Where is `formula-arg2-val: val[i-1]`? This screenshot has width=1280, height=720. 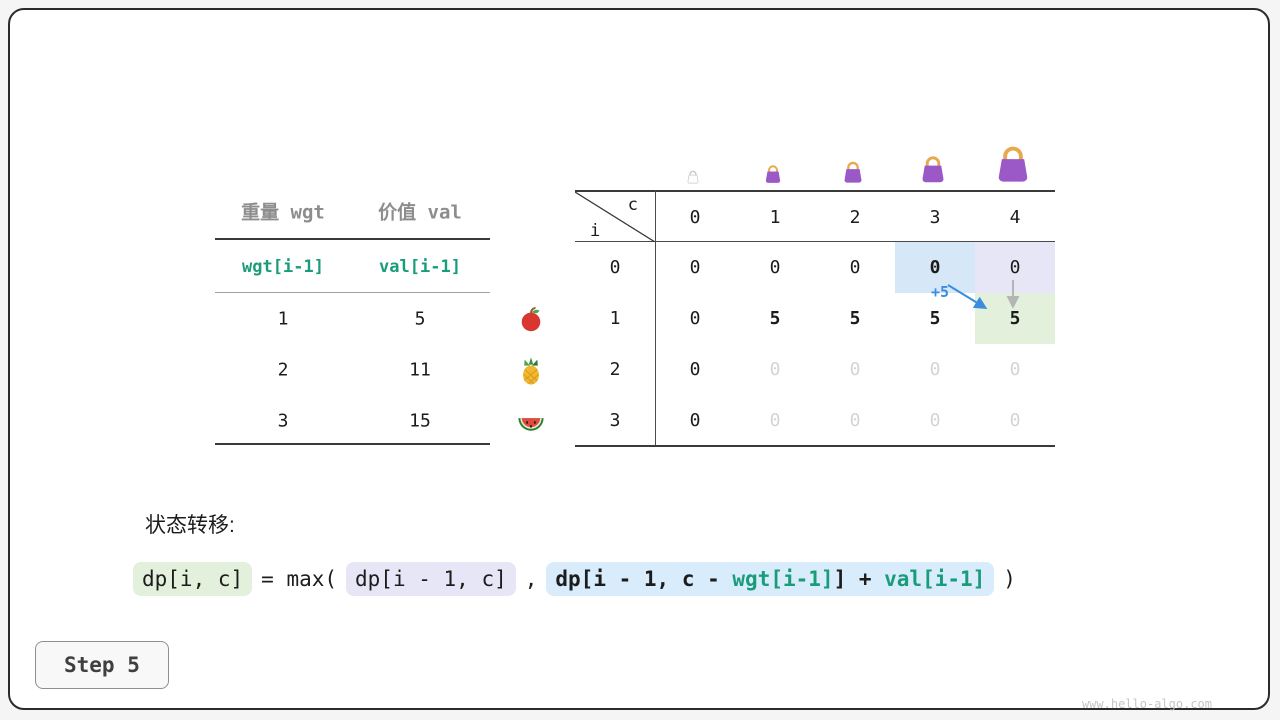
formula-arg2-val: val[i-1] is located at coordinates (935, 579).